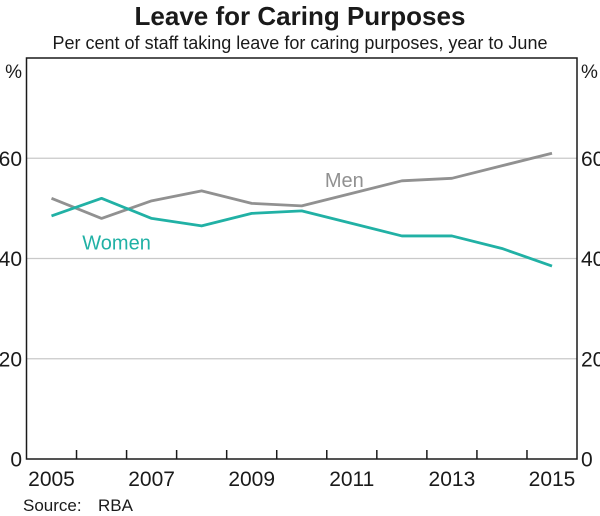 The height and width of the screenshot is (516, 600). I want to click on y-axis-label-right: 60, so click(590, 159).